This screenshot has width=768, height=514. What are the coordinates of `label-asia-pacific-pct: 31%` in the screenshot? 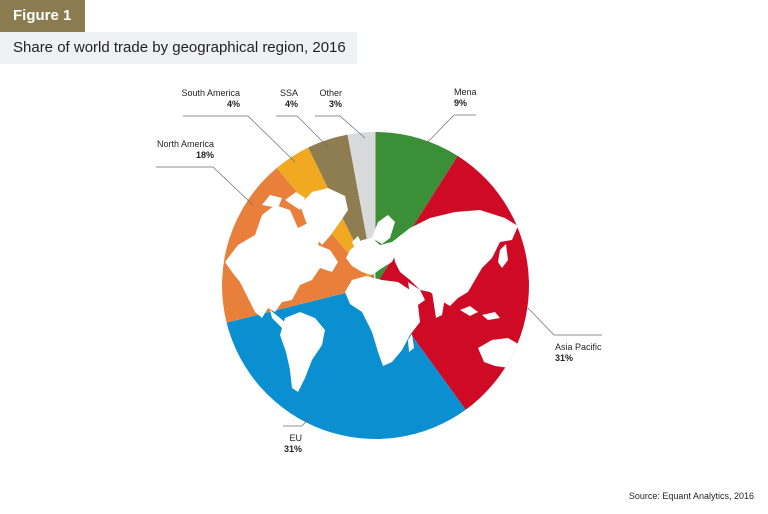 It's located at (564, 358).